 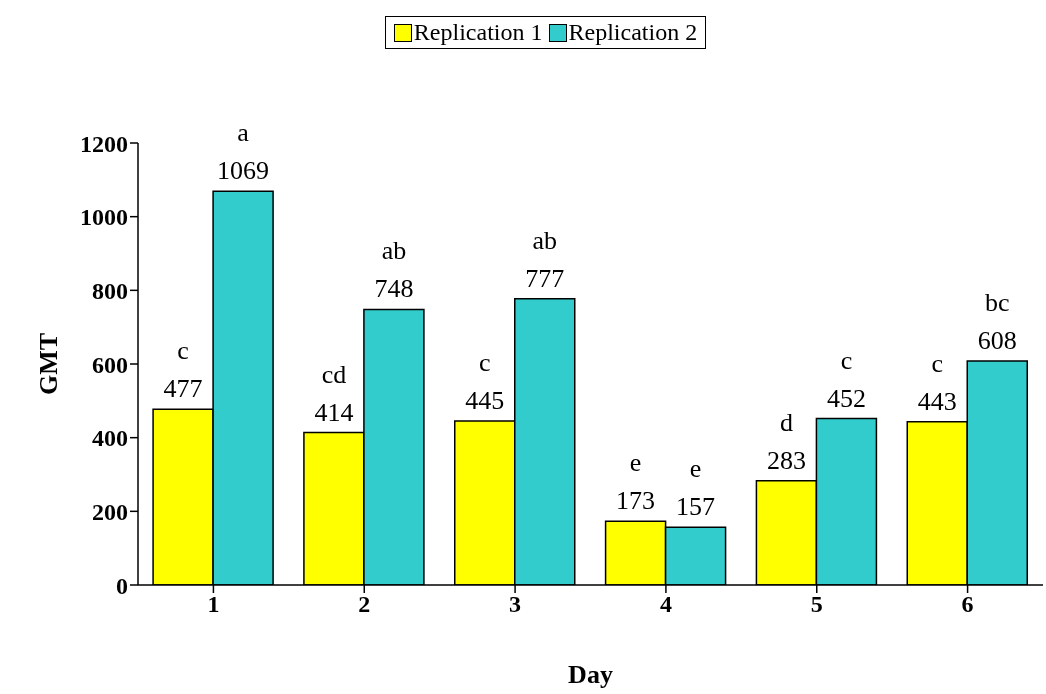 What do you see at coordinates (243, 152) in the screenshot?
I see `data-label: a 1069` at bounding box center [243, 152].